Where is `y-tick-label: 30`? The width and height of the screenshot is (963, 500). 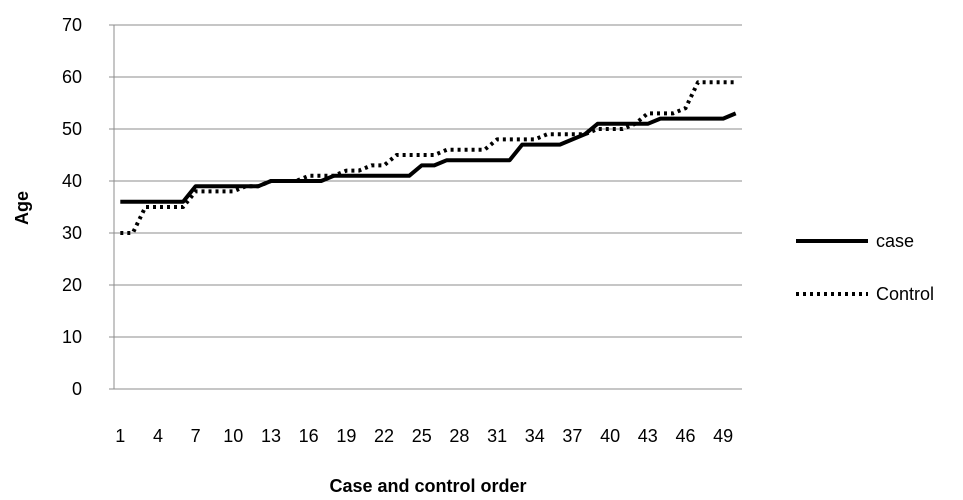
y-tick-label: 30 is located at coordinates (72, 233).